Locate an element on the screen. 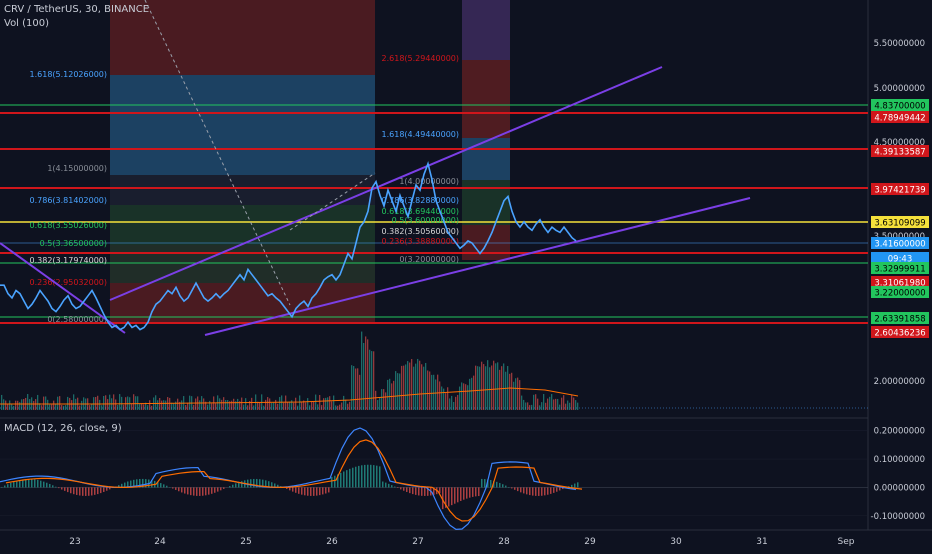 This screenshot has width=932, height=554. price-tag-label: 3.97421739 is located at coordinates (899, 191).